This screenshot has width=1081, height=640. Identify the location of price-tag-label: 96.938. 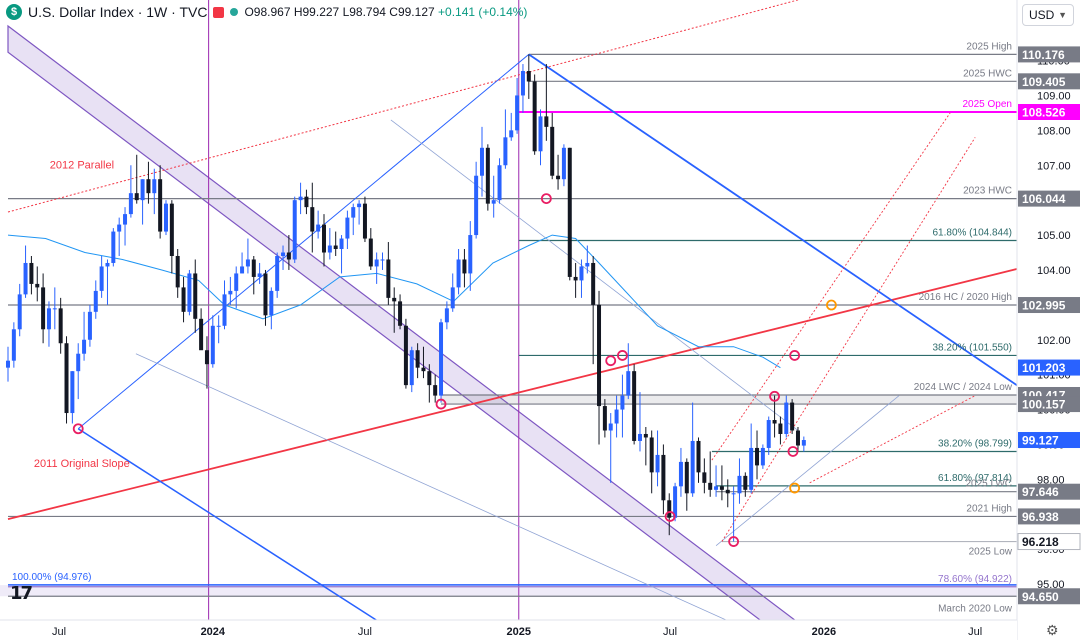
(1040, 517).